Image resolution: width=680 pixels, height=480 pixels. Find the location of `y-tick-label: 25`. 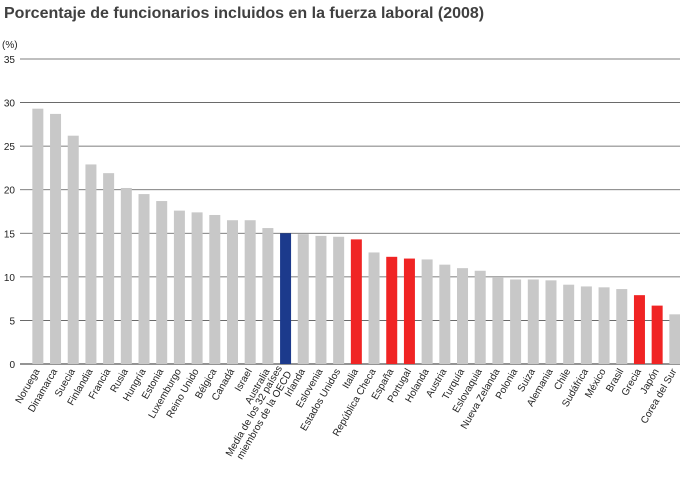

y-tick-label: 25 is located at coordinates (10, 147).